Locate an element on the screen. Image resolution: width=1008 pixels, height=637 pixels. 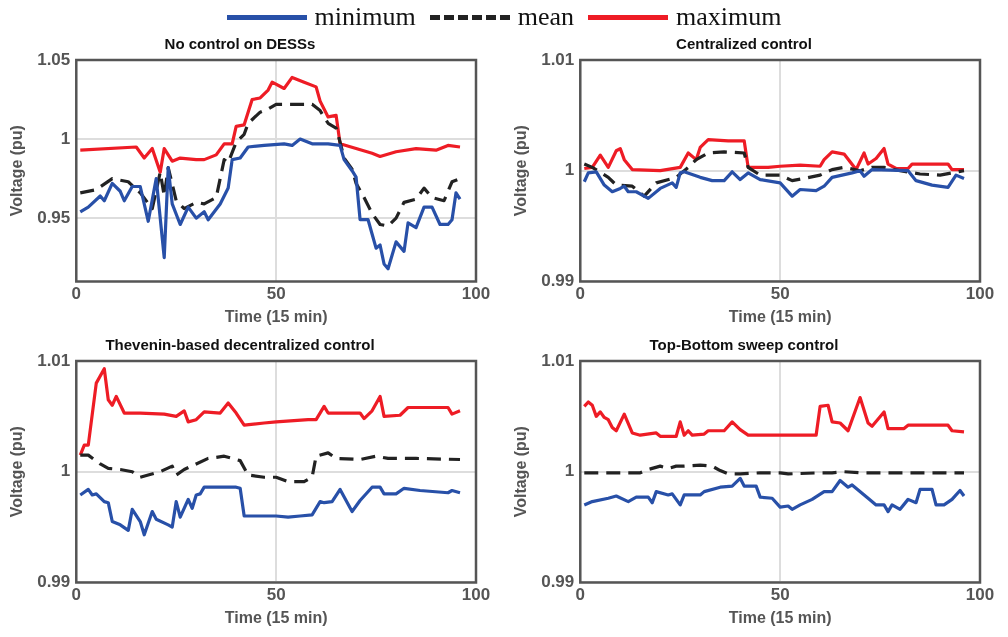
legend-label: maximum is located at coordinates (729, 17).